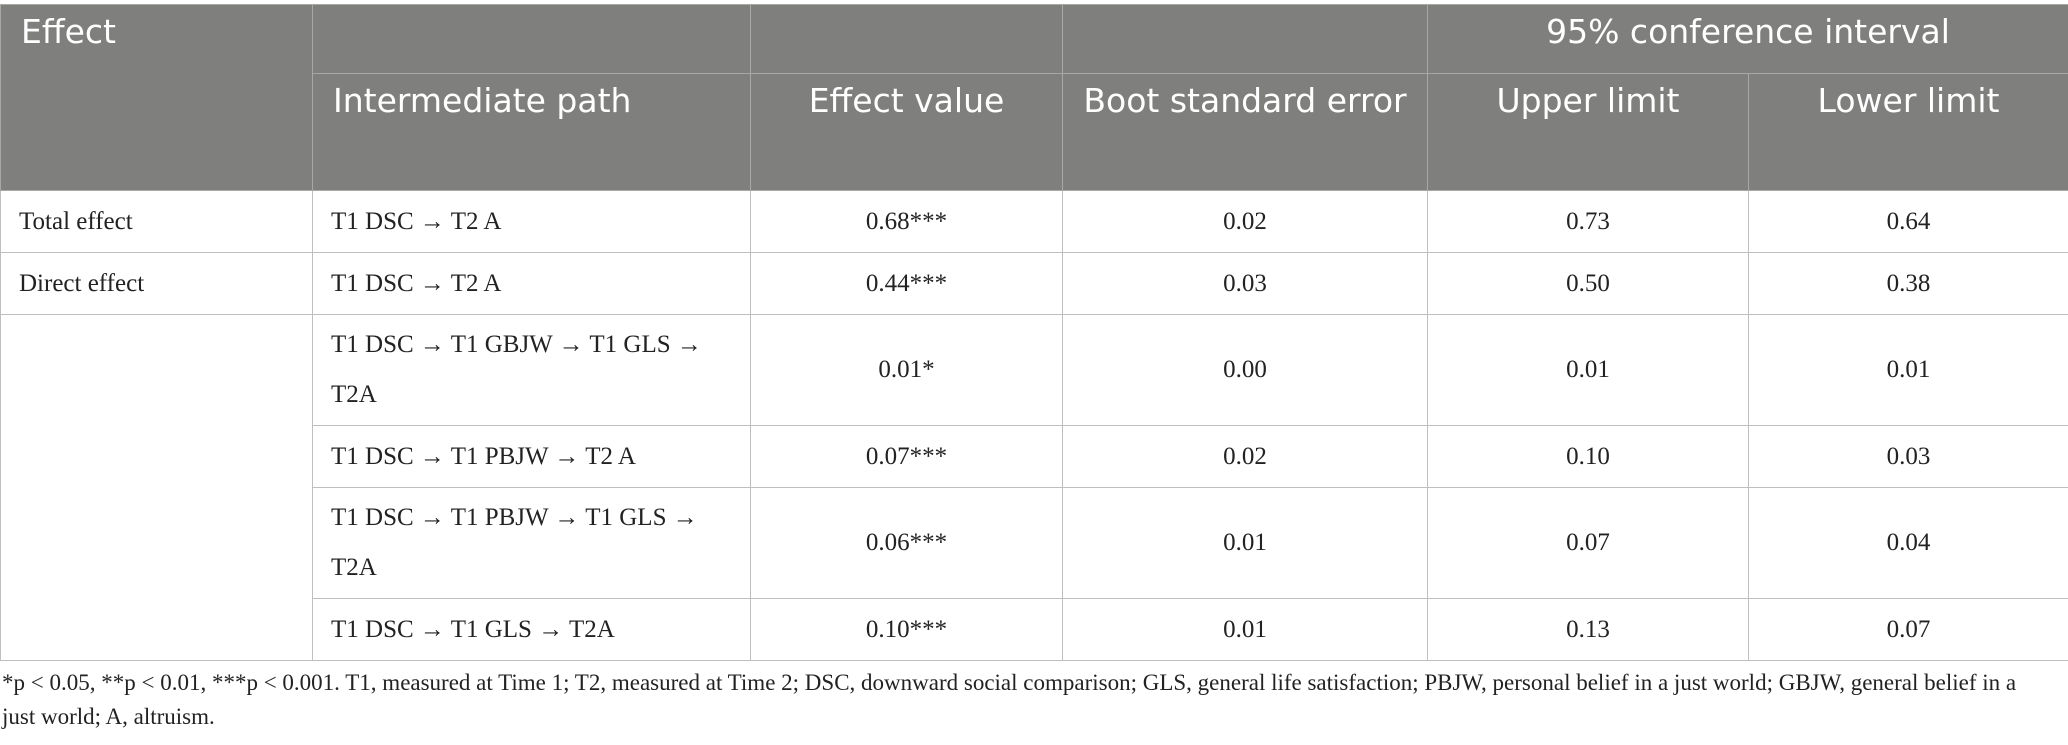 The height and width of the screenshot is (745, 2068). I want to click on effect-value-cell: 0.10***, so click(906, 629).